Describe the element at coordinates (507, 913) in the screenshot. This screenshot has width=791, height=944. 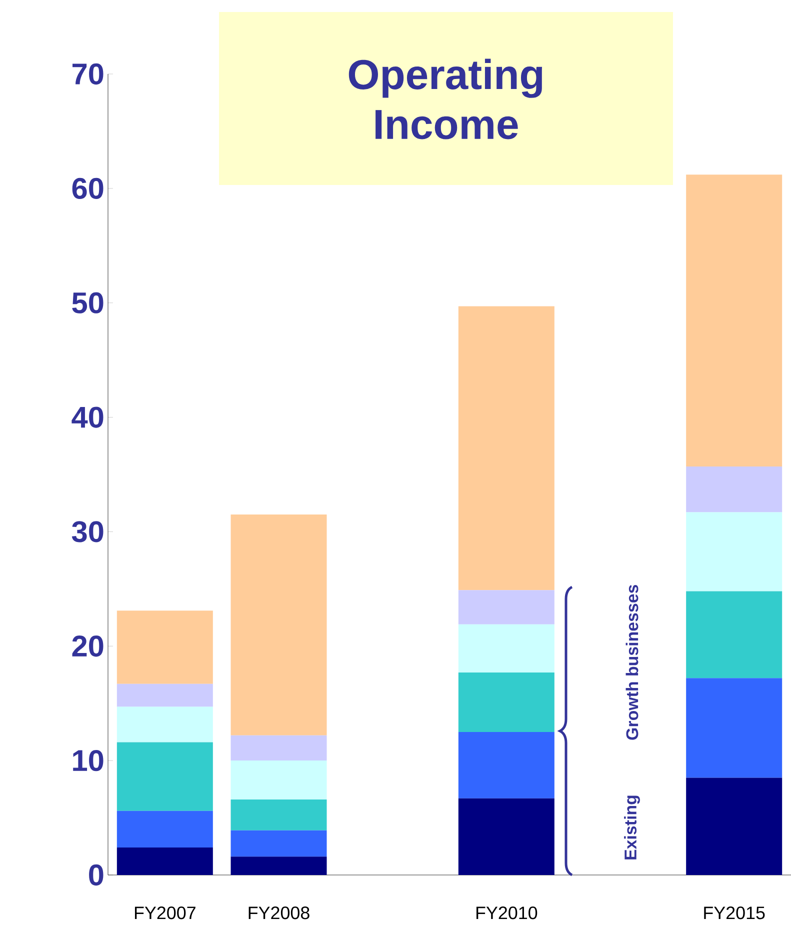
I see `x-tick-label: FY2010` at that location.